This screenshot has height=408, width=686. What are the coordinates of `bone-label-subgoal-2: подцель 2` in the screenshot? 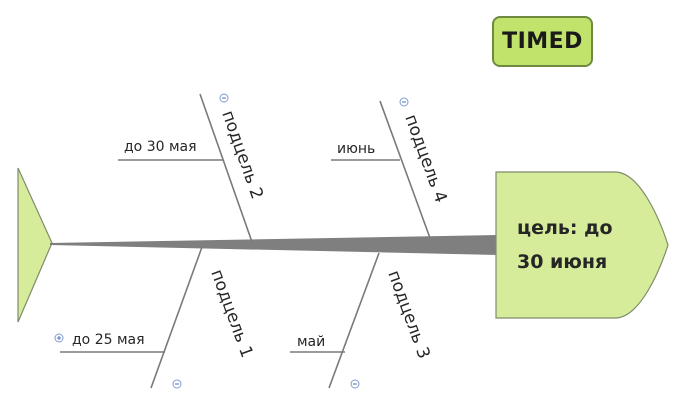 It's located at (242, 155).